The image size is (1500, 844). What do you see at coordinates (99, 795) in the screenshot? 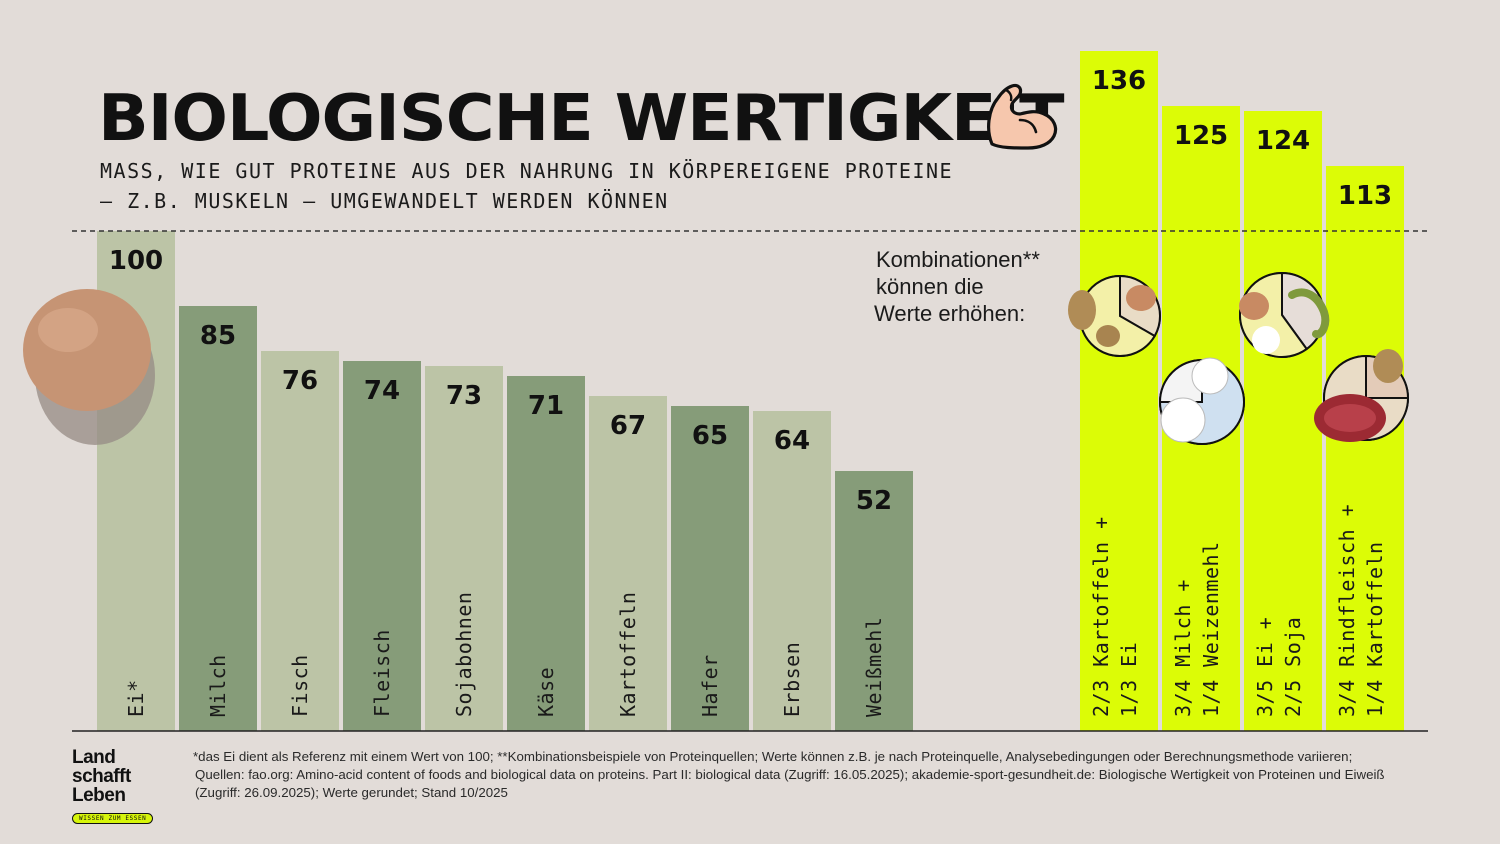
I see `logo-word: Leben` at bounding box center [99, 795].